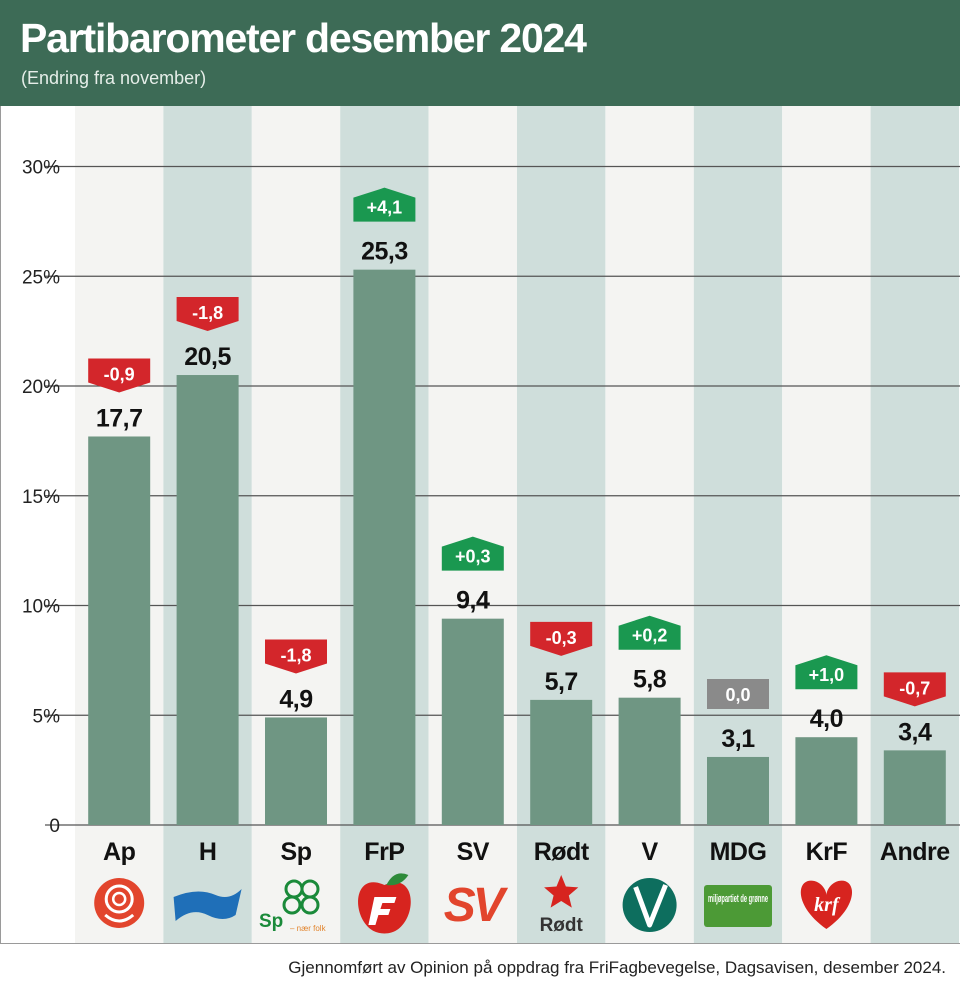 The image size is (960, 986). Describe the element at coordinates (303, 38) in the screenshot. I see `chart-title: Partibarometer desember 2024` at that location.